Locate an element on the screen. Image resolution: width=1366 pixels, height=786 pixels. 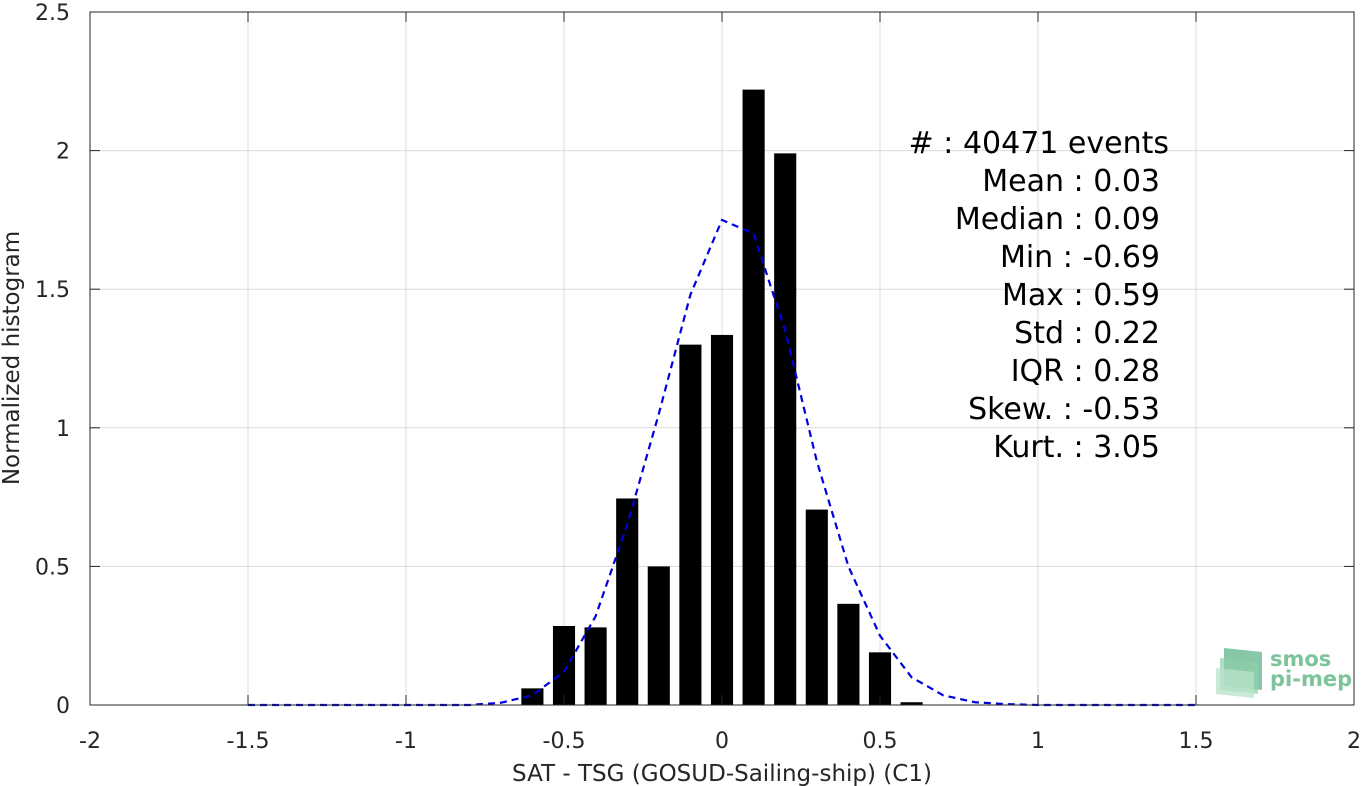
x-tick-label: -0.5 is located at coordinates (564, 741).